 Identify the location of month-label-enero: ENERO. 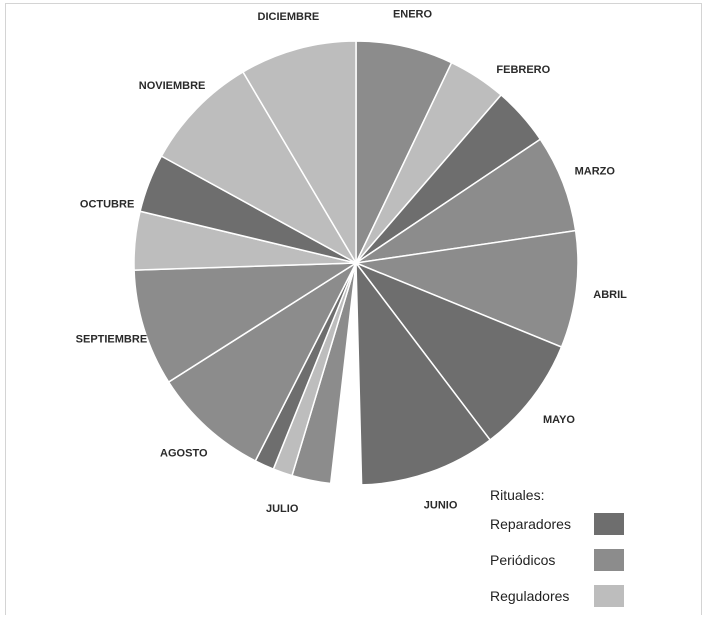
(413, 14).